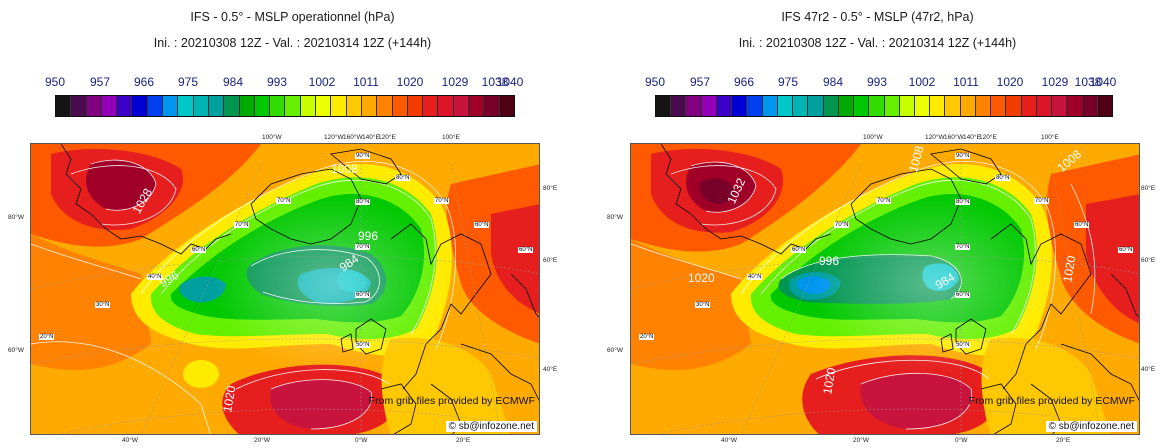 The width and height of the screenshot is (1170, 448). I want to click on axis-label-bottom: 20°W, so click(861, 440).